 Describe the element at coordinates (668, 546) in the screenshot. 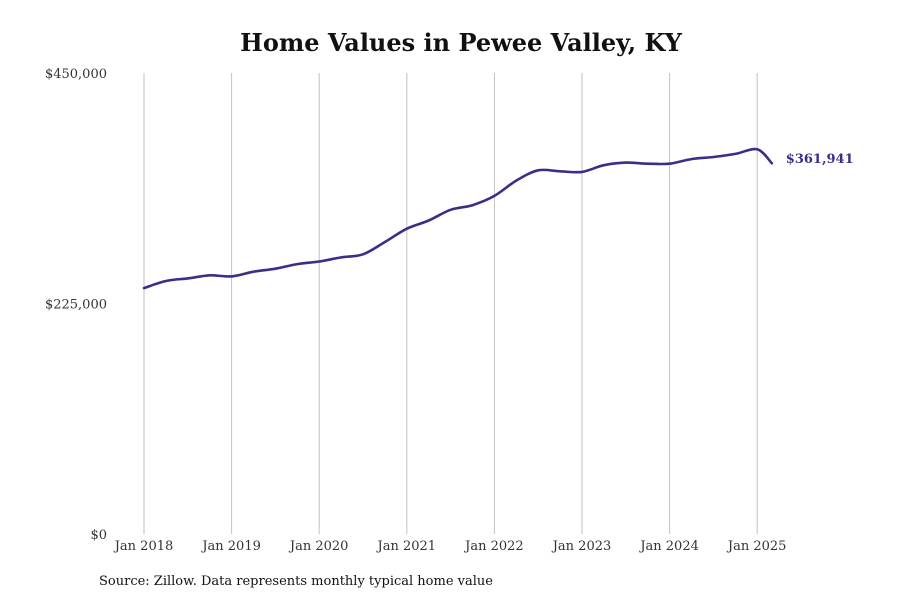

I see `x-tick-label: Jan 2024` at that location.